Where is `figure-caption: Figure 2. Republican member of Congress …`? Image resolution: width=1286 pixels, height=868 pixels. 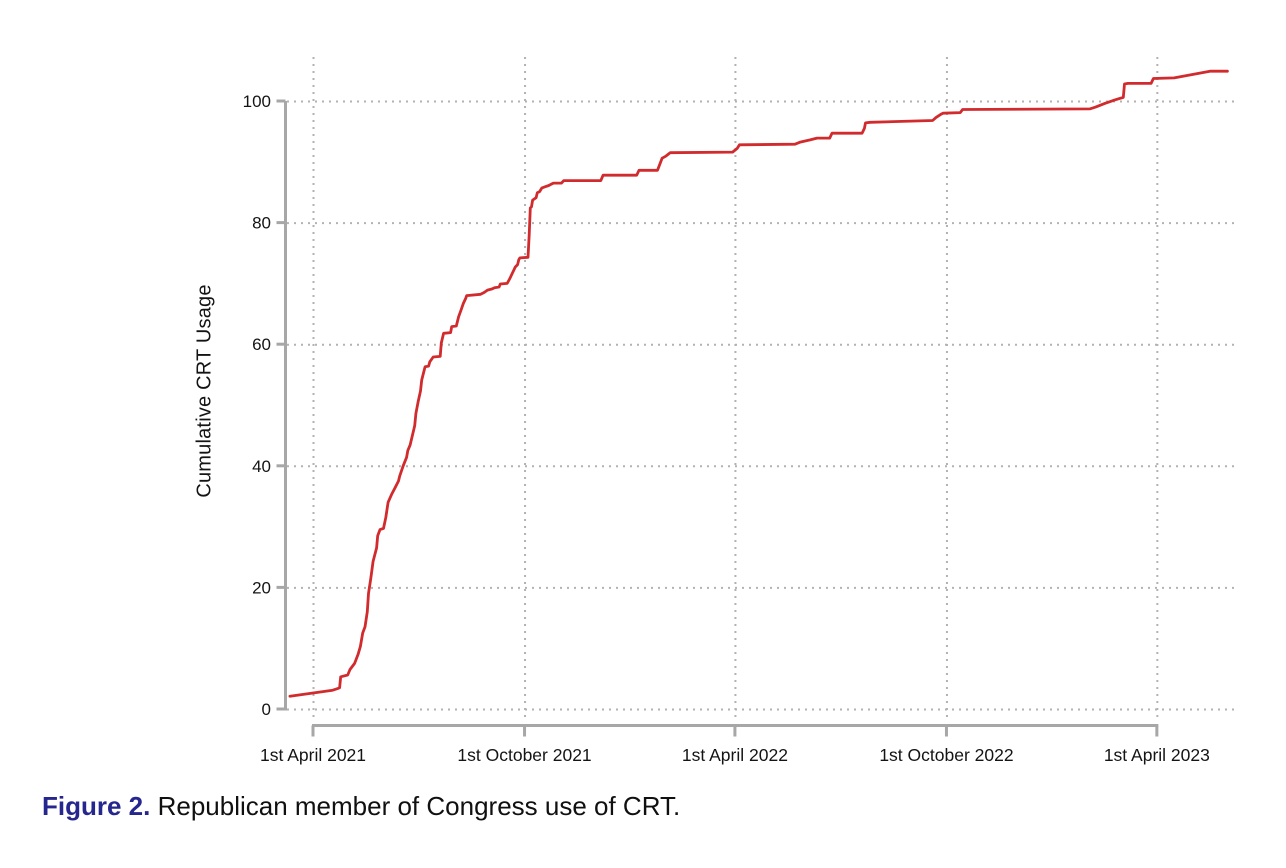
figure-caption: Figure 2. Republican member of Congress … is located at coordinates (642, 807).